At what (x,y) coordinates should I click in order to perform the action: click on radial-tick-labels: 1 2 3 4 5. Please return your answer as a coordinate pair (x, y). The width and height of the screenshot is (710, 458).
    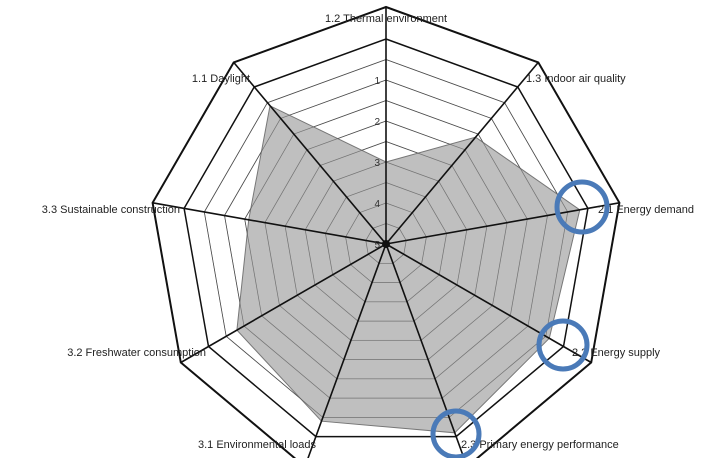
    Looking at the image, I should click on (377, 163).